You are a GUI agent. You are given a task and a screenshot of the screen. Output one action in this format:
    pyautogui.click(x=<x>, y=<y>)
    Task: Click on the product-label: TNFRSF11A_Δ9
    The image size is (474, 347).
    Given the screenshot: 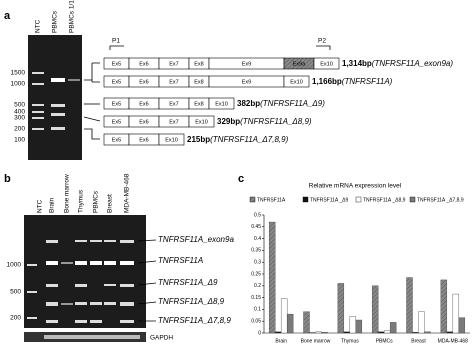 What is the action you would take?
    pyautogui.click(x=188, y=282)
    